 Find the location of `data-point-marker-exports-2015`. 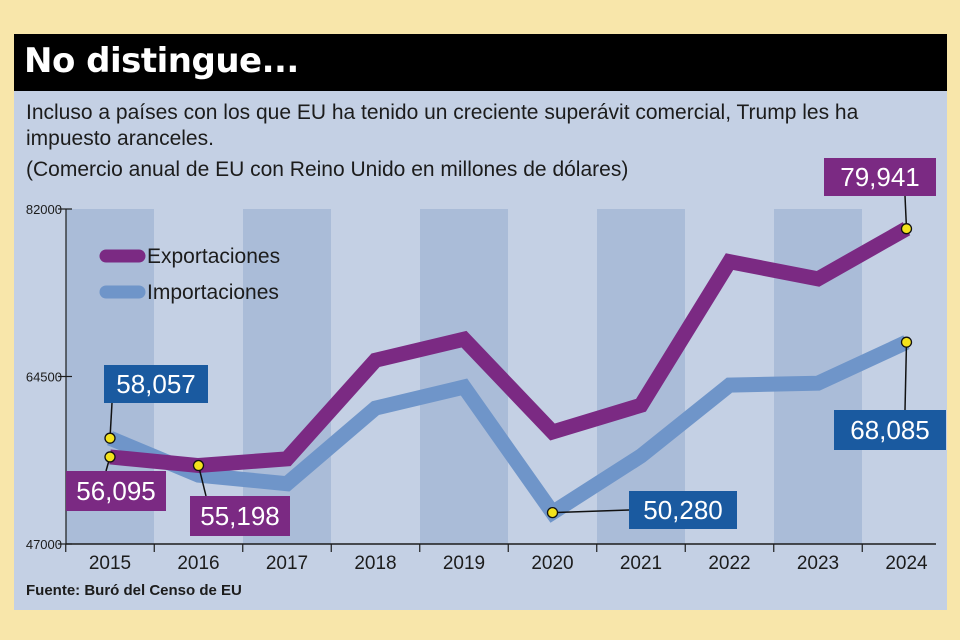

data-point-marker-exports-2015 is located at coordinates (110, 457).